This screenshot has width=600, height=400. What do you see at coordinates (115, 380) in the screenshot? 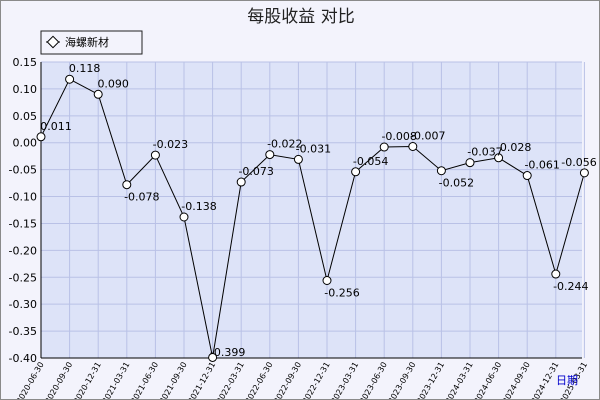
I see `x-tick-label: 2021-03-31` at bounding box center [115, 380].